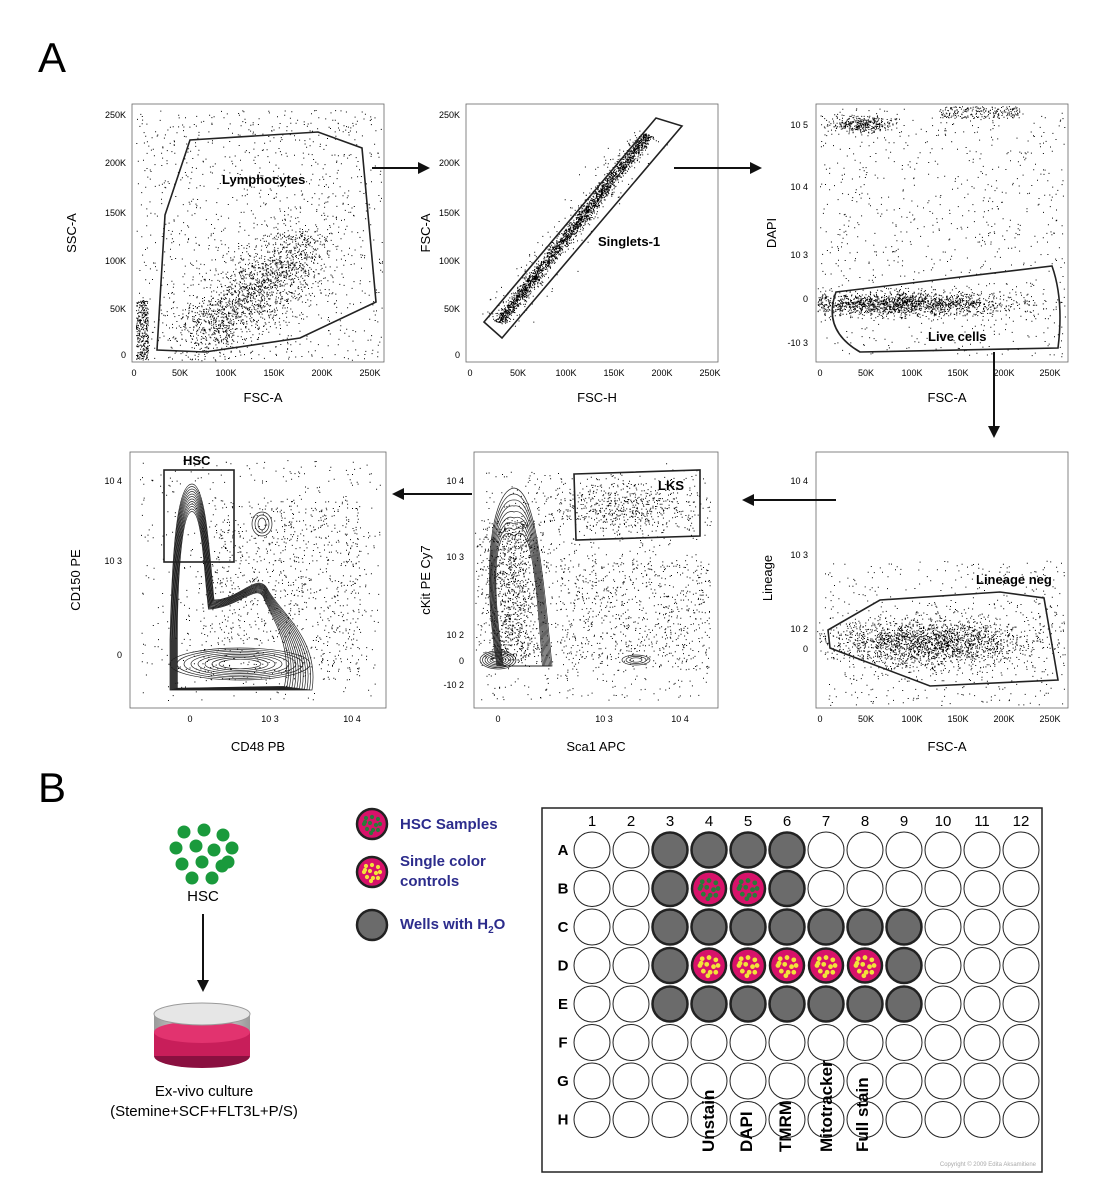  I want to click on x-tick-label: 50K, so click(866, 373).